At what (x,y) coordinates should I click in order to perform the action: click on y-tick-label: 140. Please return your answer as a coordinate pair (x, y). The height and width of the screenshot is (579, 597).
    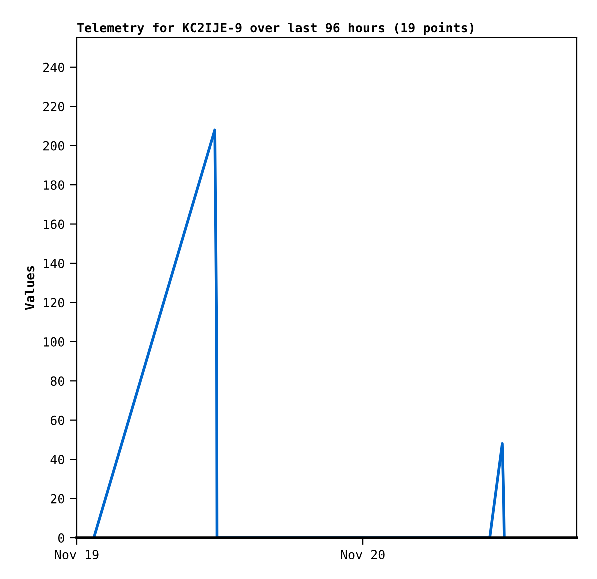
    Looking at the image, I should click on (54, 263).